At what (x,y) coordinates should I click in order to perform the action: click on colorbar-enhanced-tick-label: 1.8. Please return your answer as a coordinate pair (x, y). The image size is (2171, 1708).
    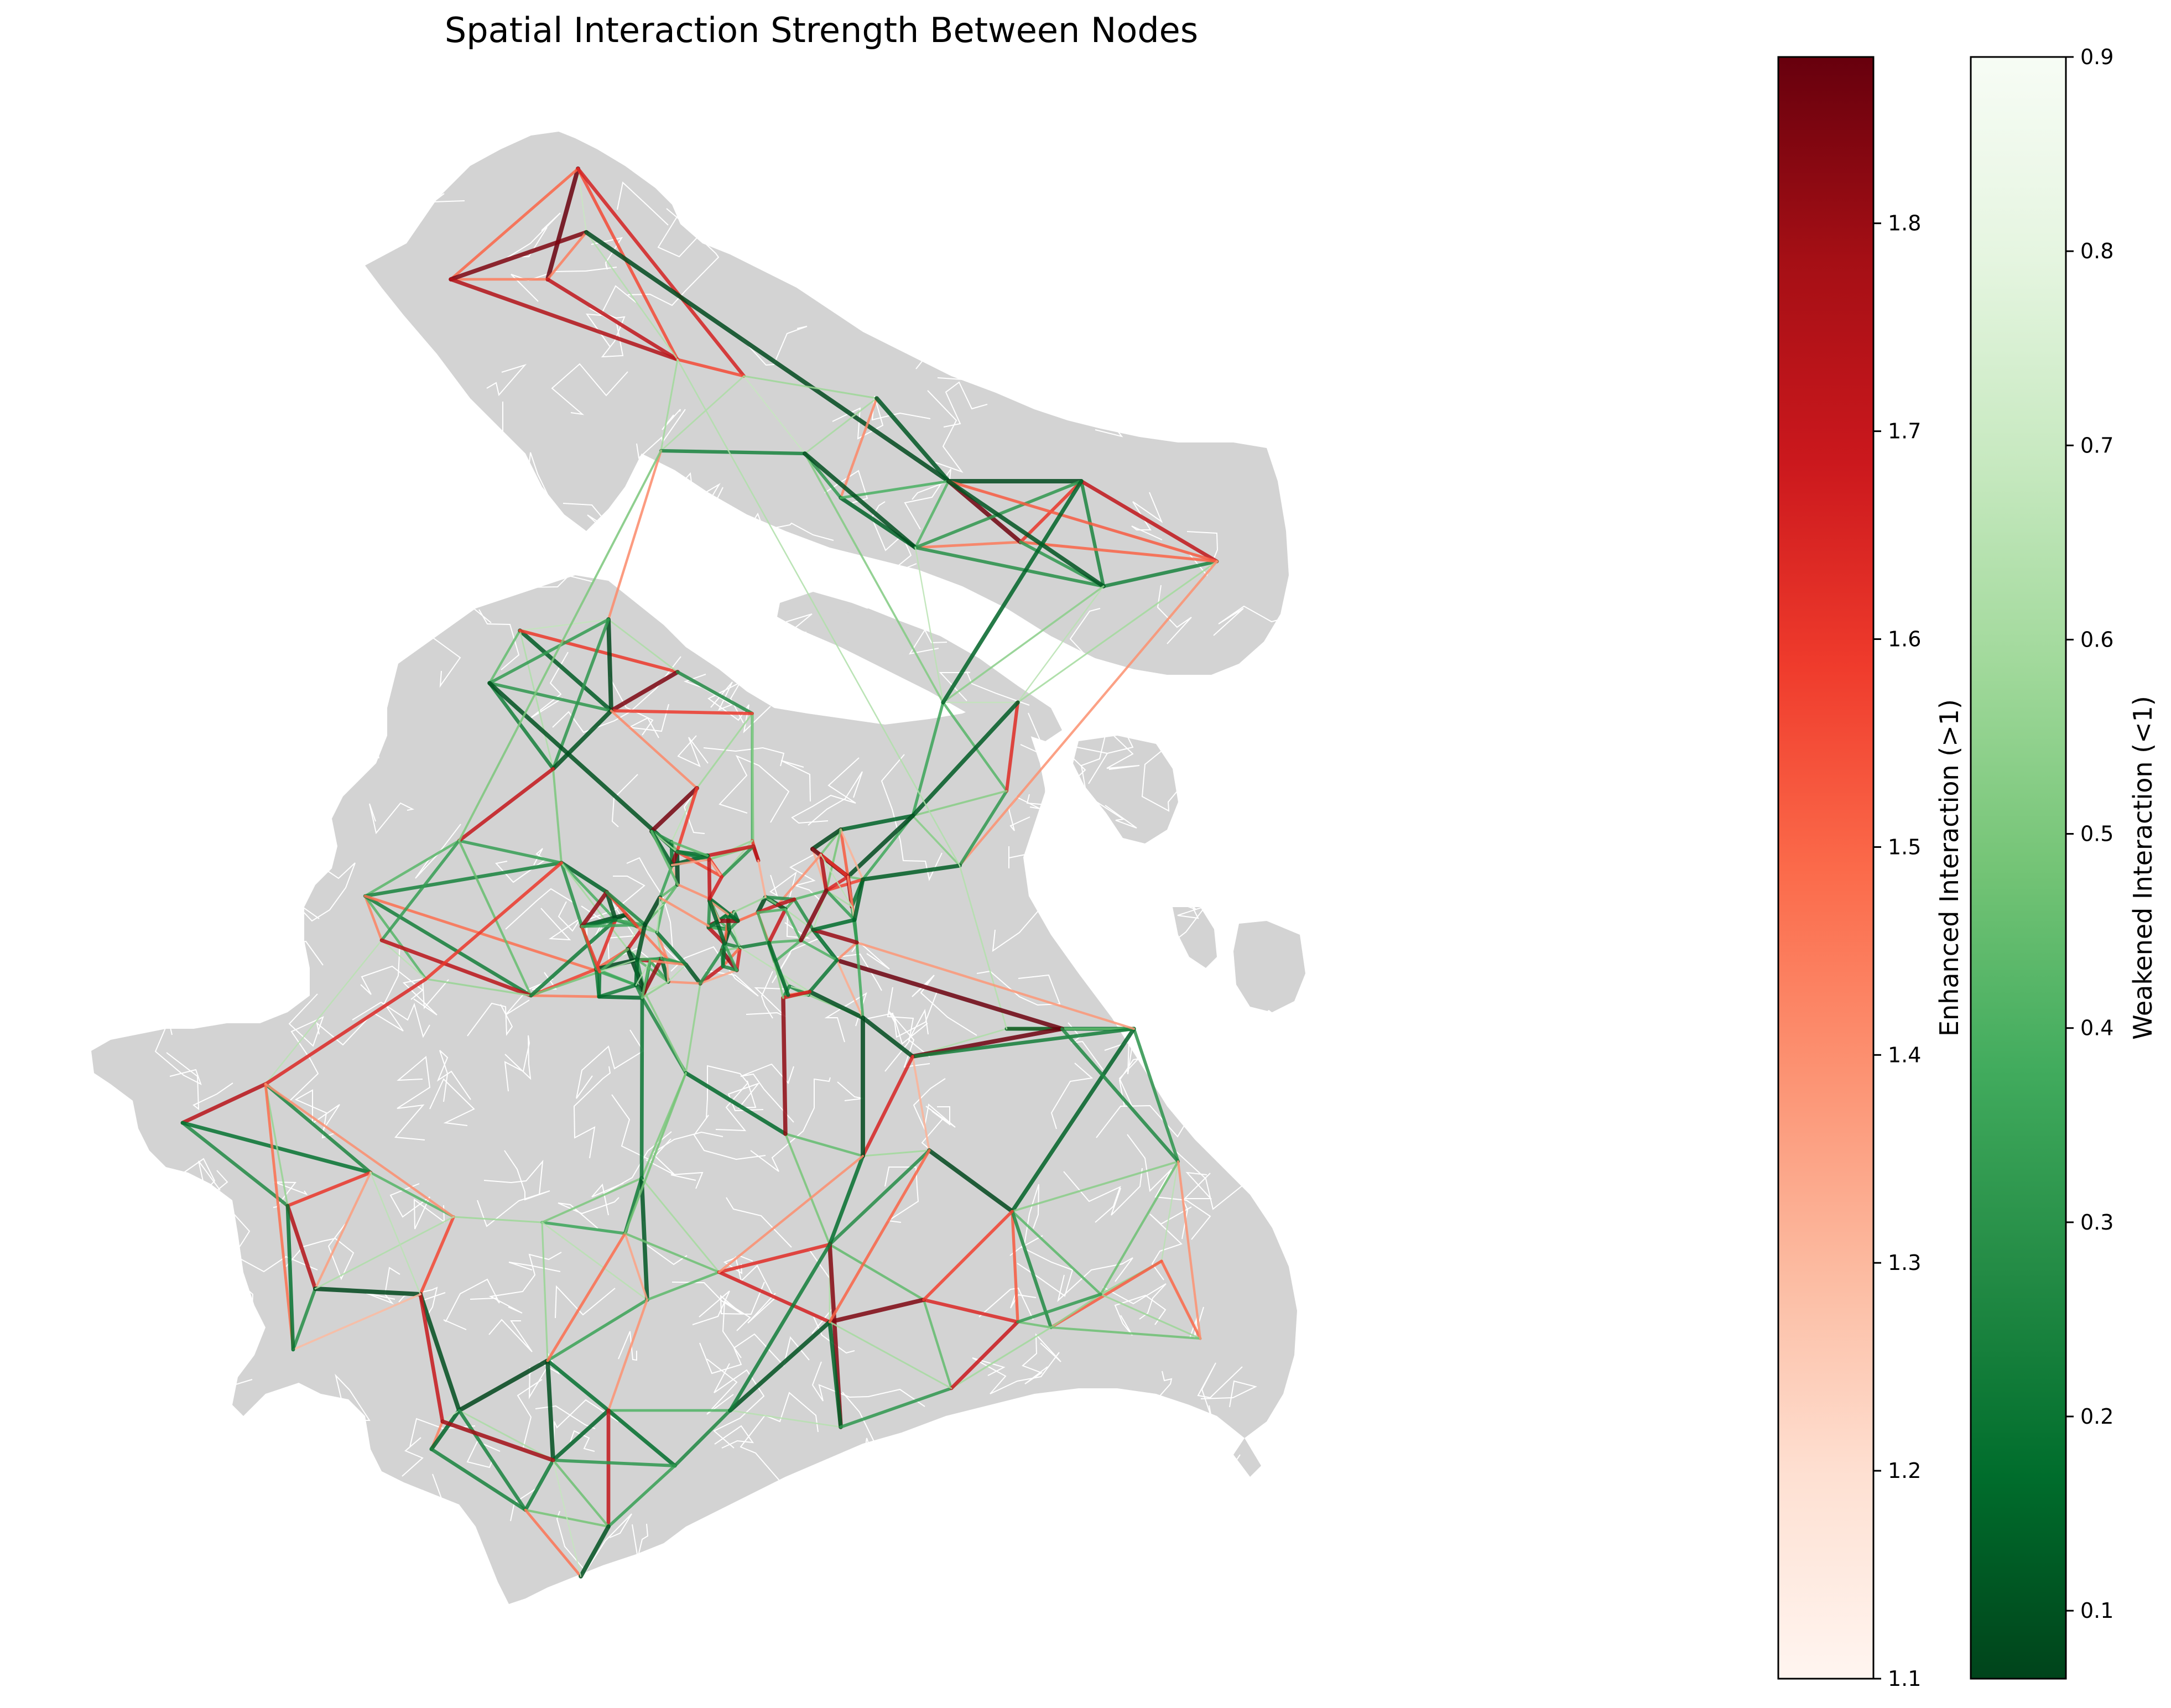
    Looking at the image, I should click on (1904, 223).